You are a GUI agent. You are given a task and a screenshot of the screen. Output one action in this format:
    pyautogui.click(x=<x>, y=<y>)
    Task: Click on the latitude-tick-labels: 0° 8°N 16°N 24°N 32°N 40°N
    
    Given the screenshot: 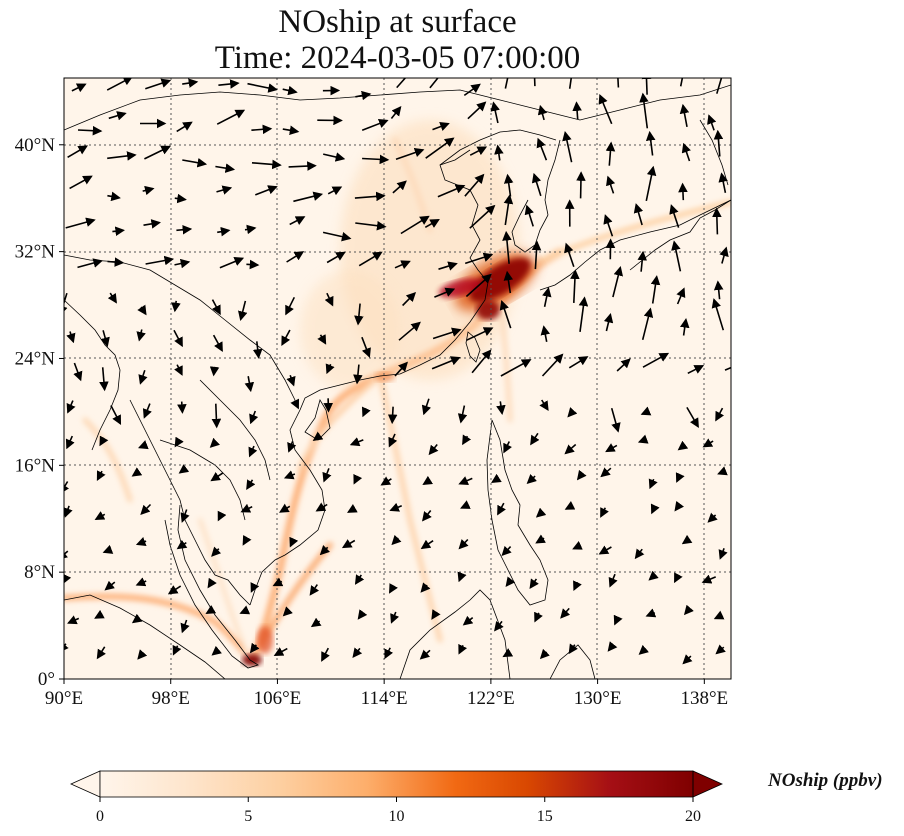 What is the action you would take?
    pyautogui.click(x=39, y=412)
    